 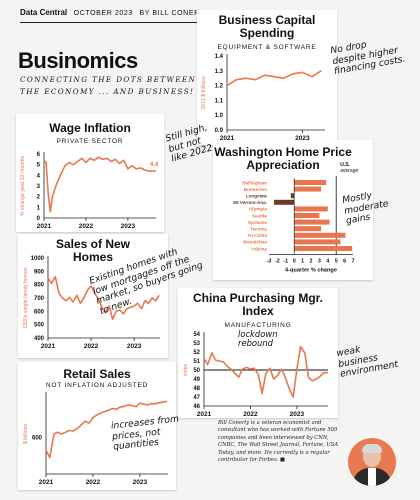 I want to click on x-tick-label: 7, so click(x=353, y=262).